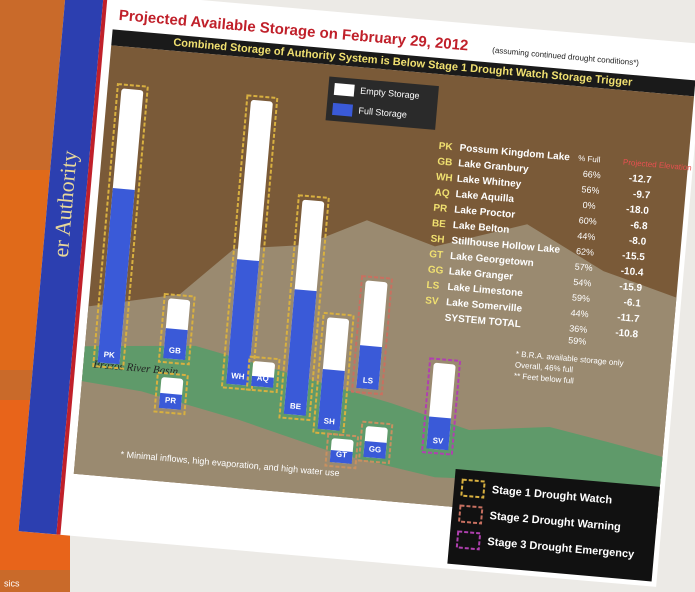 Image resolution: width=695 pixels, height=592 pixels. Describe the element at coordinates (109, 355) in the screenshot. I see `bar-label: PK` at that location.